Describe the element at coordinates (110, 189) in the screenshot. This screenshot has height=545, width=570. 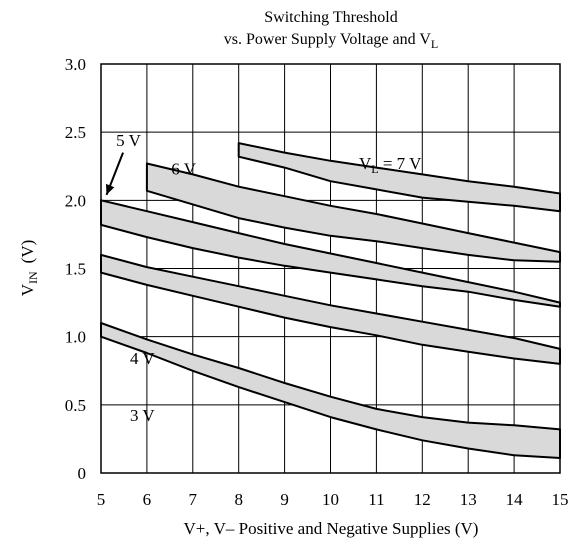
I see `arrow-5v-head` at that location.